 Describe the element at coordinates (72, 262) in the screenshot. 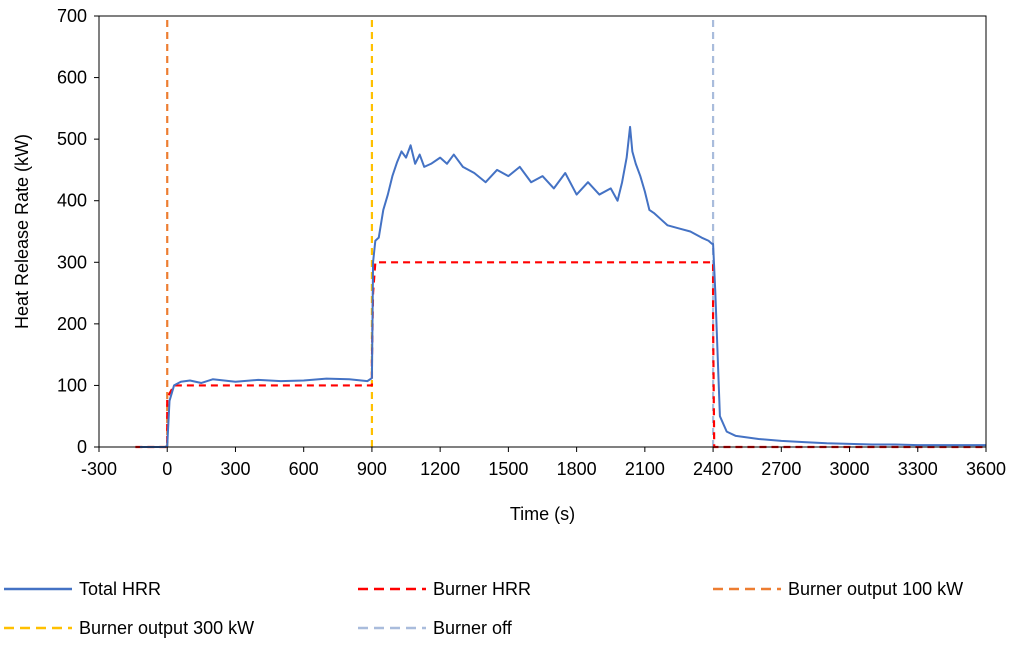

I see `y-tick-label: 300` at that location.